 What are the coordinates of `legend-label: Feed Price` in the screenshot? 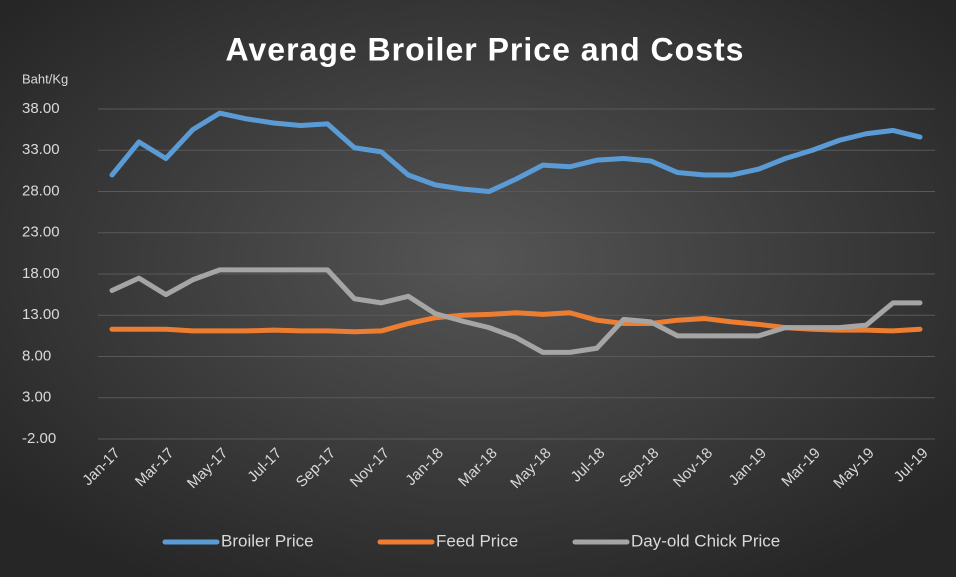 It's located at (477, 540).